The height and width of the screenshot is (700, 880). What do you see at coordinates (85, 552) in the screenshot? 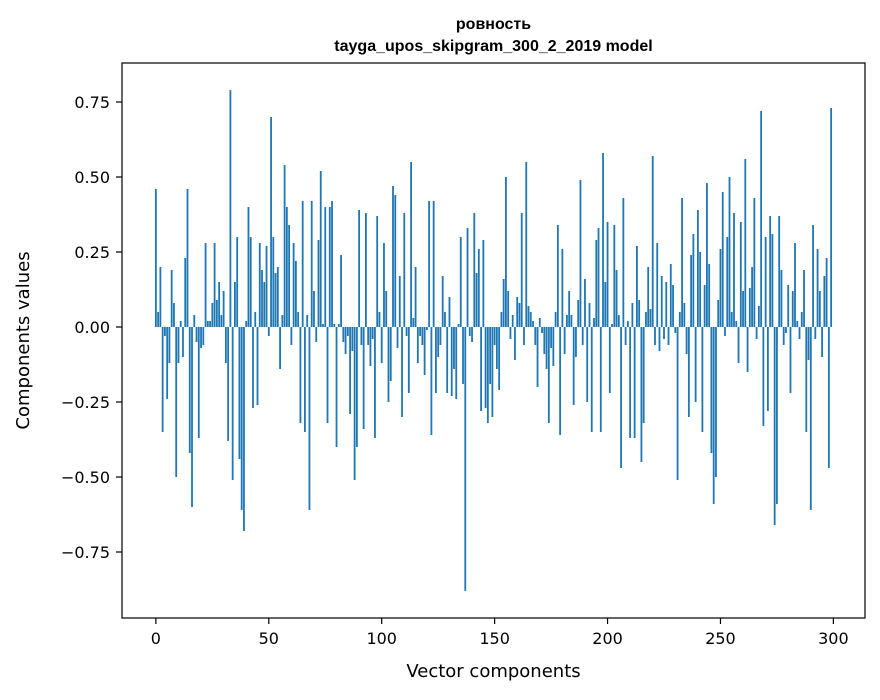
I see `y-tick-label-0: −0.75` at bounding box center [85, 552].